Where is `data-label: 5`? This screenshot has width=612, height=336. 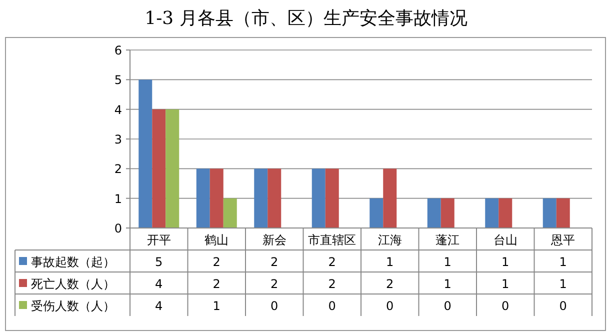 data-label: 5 is located at coordinates (159, 262).